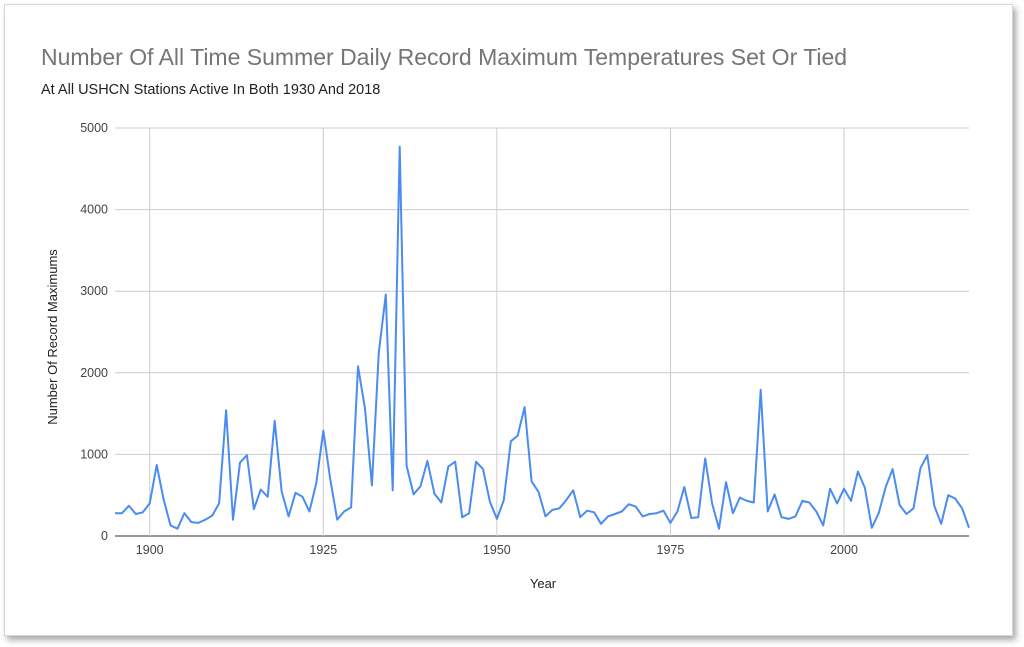 Image resolution: width=1024 pixels, height=647 pixels. I want to click on y-tick-label: 3000, so click(94, 291).